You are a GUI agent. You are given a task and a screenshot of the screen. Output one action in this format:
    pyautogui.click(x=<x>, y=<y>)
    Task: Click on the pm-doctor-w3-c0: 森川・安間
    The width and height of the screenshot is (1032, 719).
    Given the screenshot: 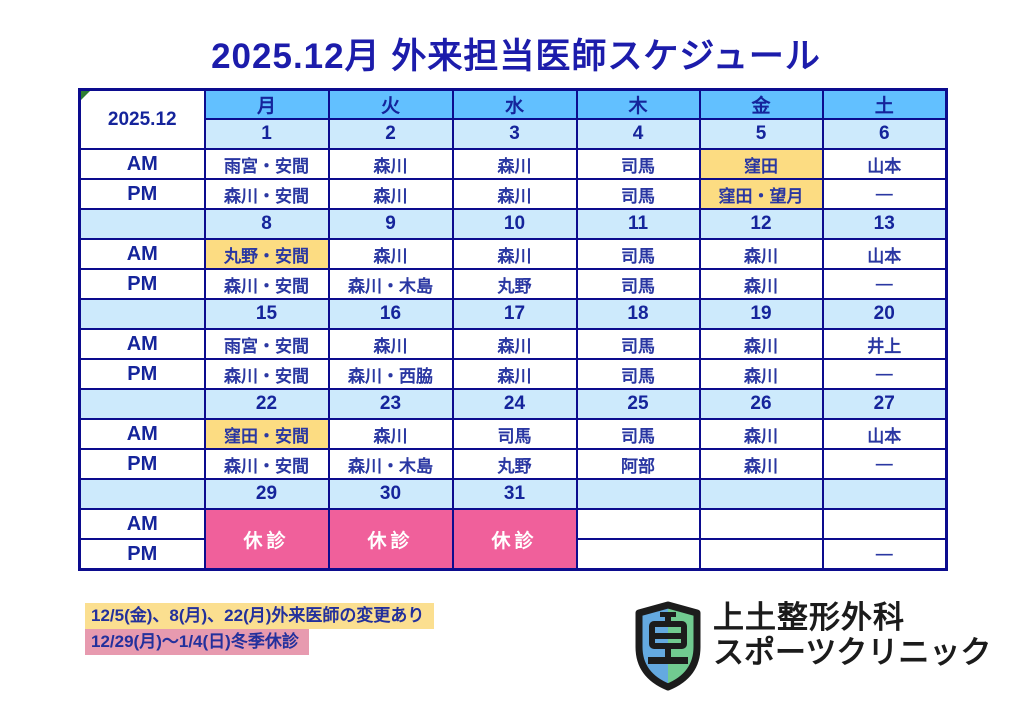 What is the action you would take?
    pyautogui.click(x=266, y=464)
    